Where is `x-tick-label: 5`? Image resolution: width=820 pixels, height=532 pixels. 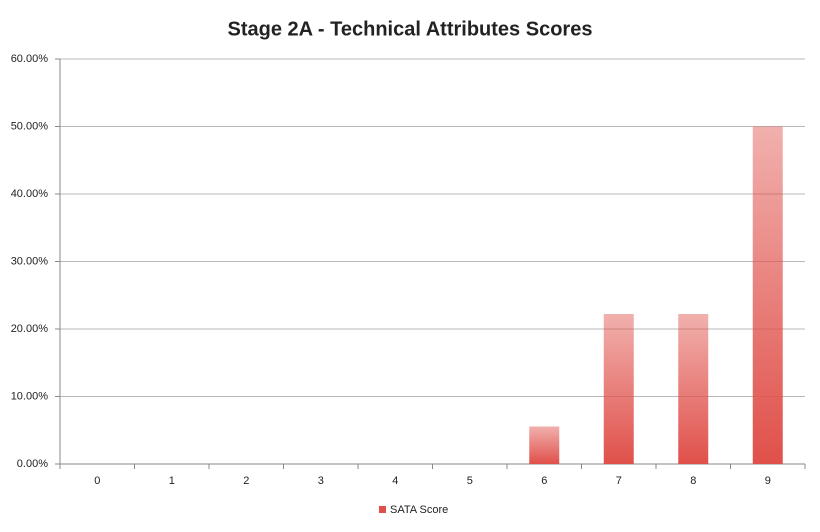
x-tick-label: 5 is located at coordinates (470, 481).